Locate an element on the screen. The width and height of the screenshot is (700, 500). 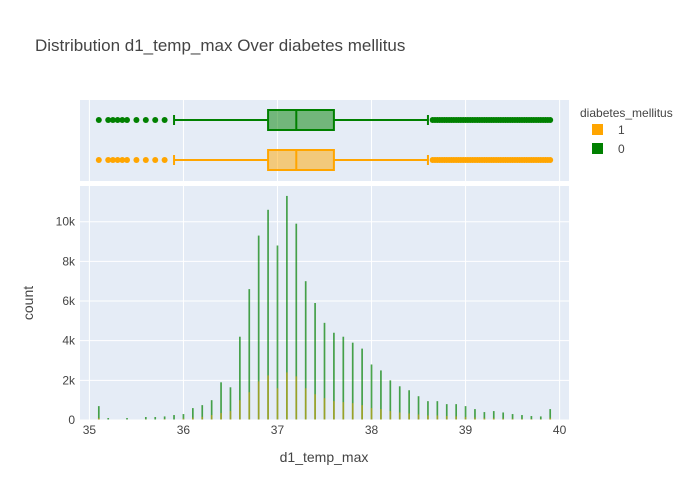
y-axis-ticks: 0 2k 4k 6k 8k 10k is located at coordinates (66, 321).